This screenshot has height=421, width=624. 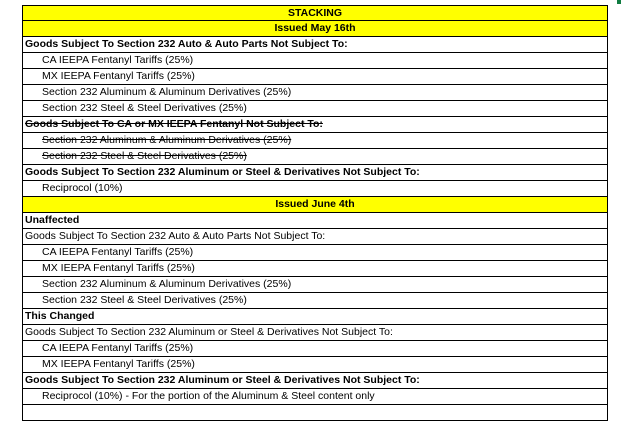 I want to click on group-label: This Changed, so click(x=60, y=316).